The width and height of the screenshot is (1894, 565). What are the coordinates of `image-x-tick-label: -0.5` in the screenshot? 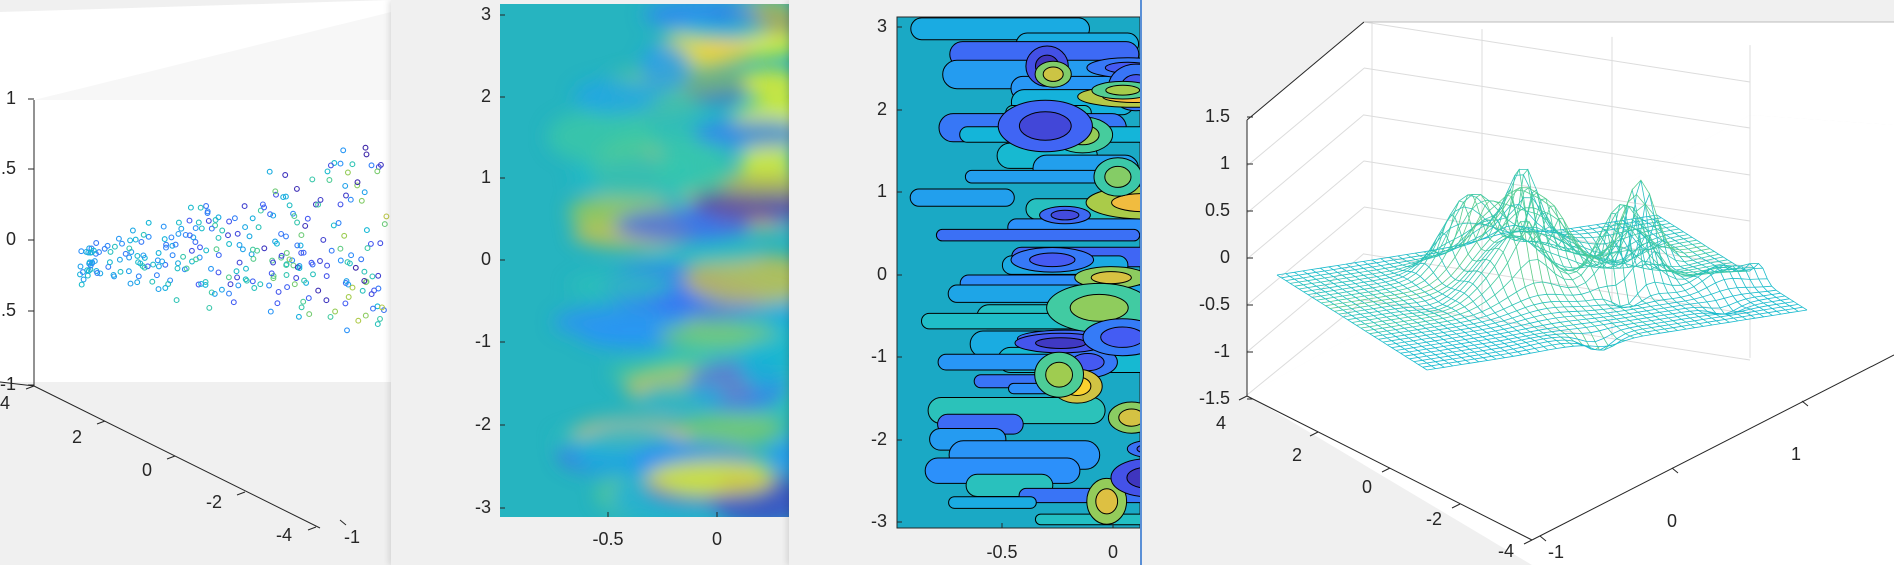 It's located at (607, 539).